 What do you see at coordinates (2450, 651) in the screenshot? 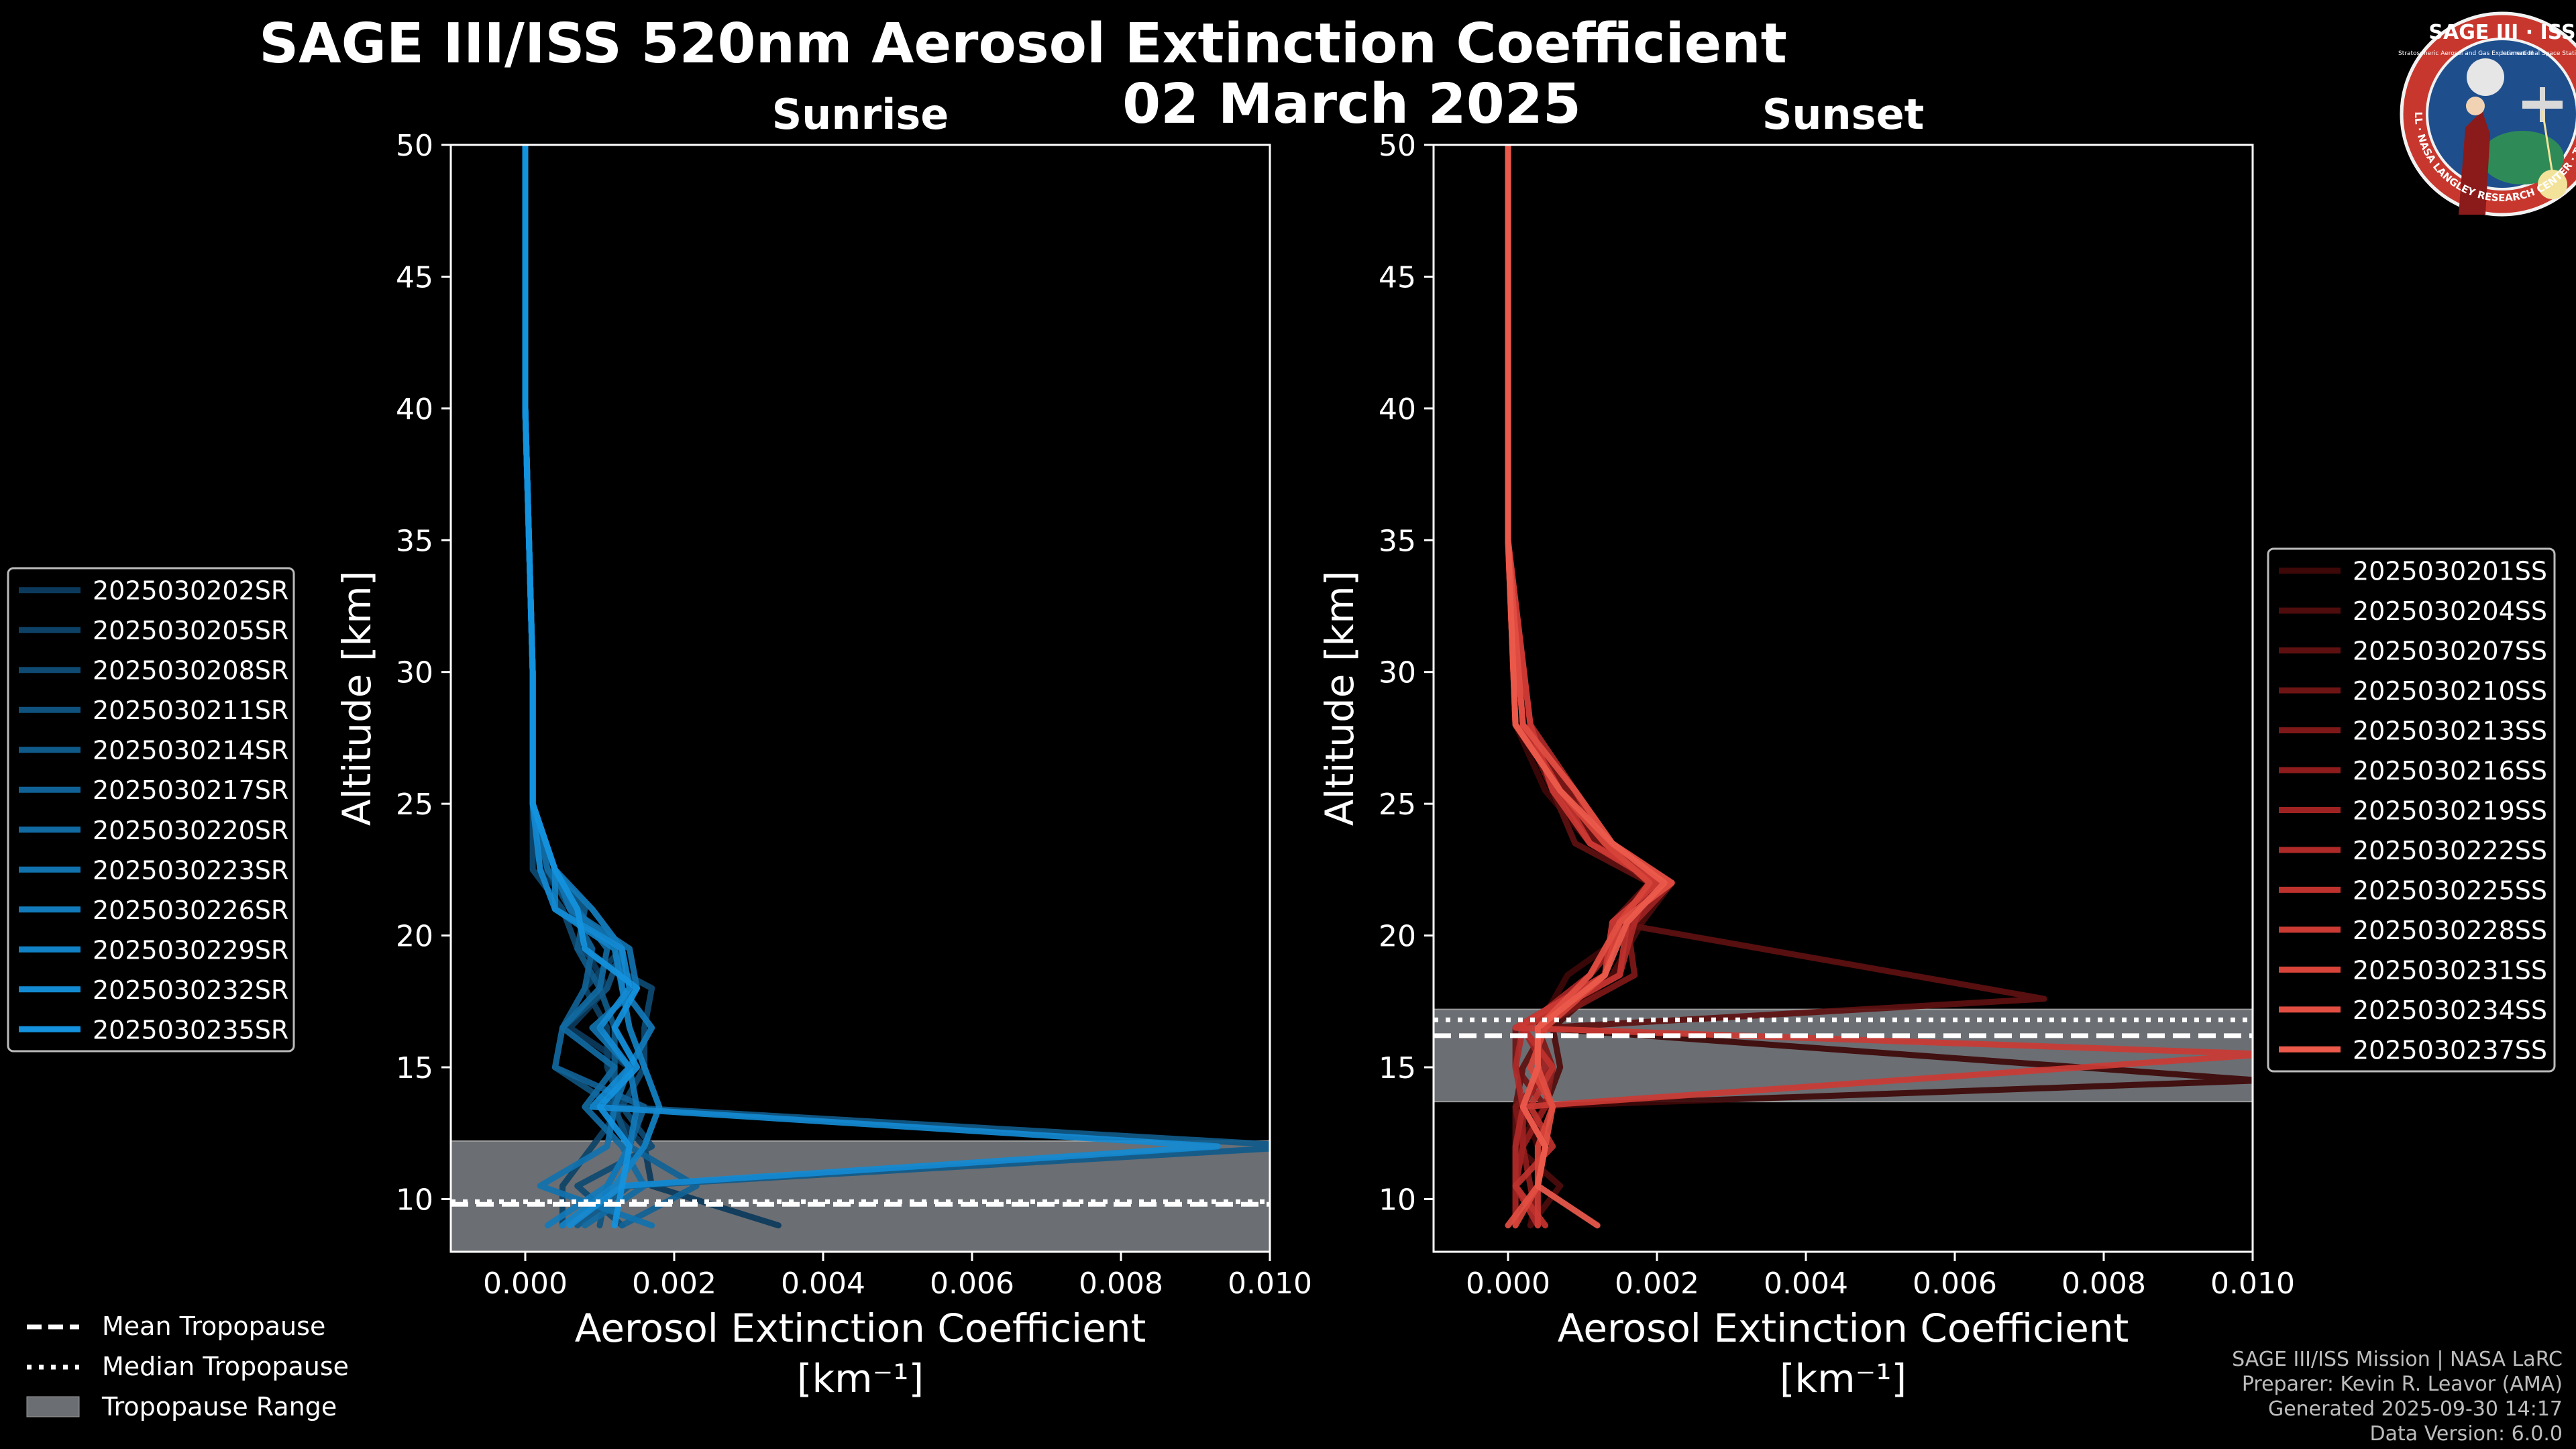
I see `sunset-legend-label: 2025030207SS` at bounding box center [2450, 651].